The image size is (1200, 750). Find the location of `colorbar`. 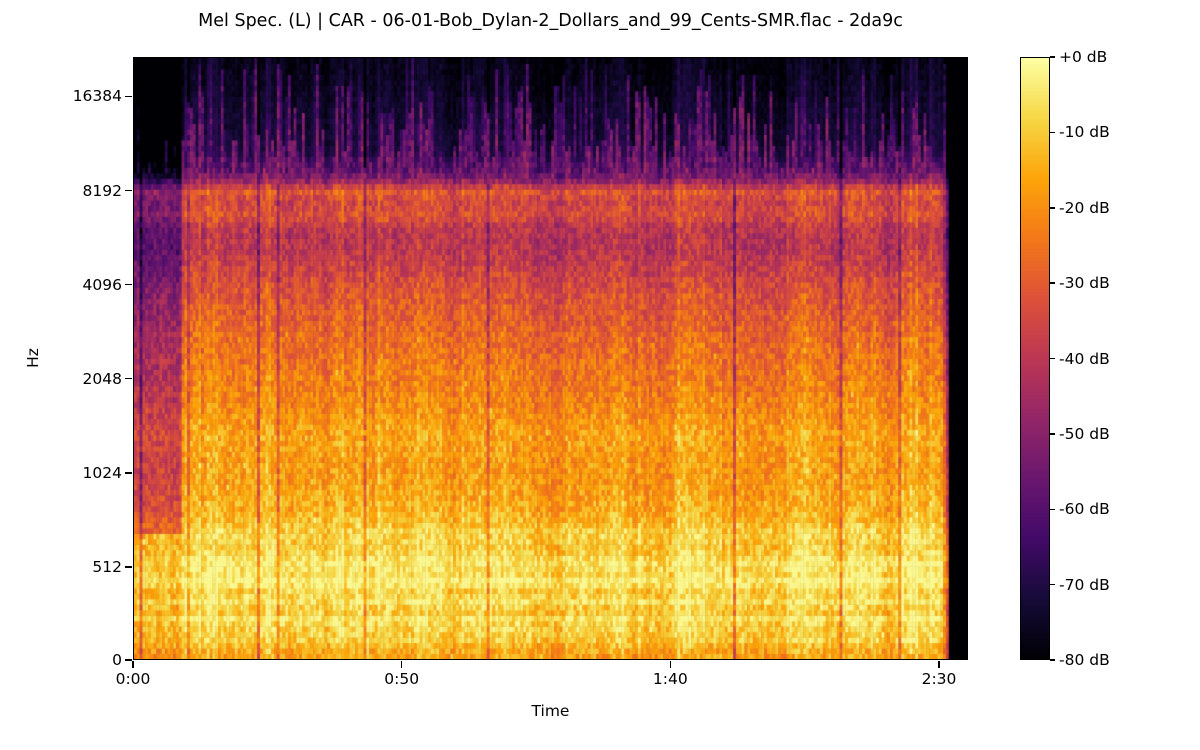

colorbar is located at coordinates (1035, 358).